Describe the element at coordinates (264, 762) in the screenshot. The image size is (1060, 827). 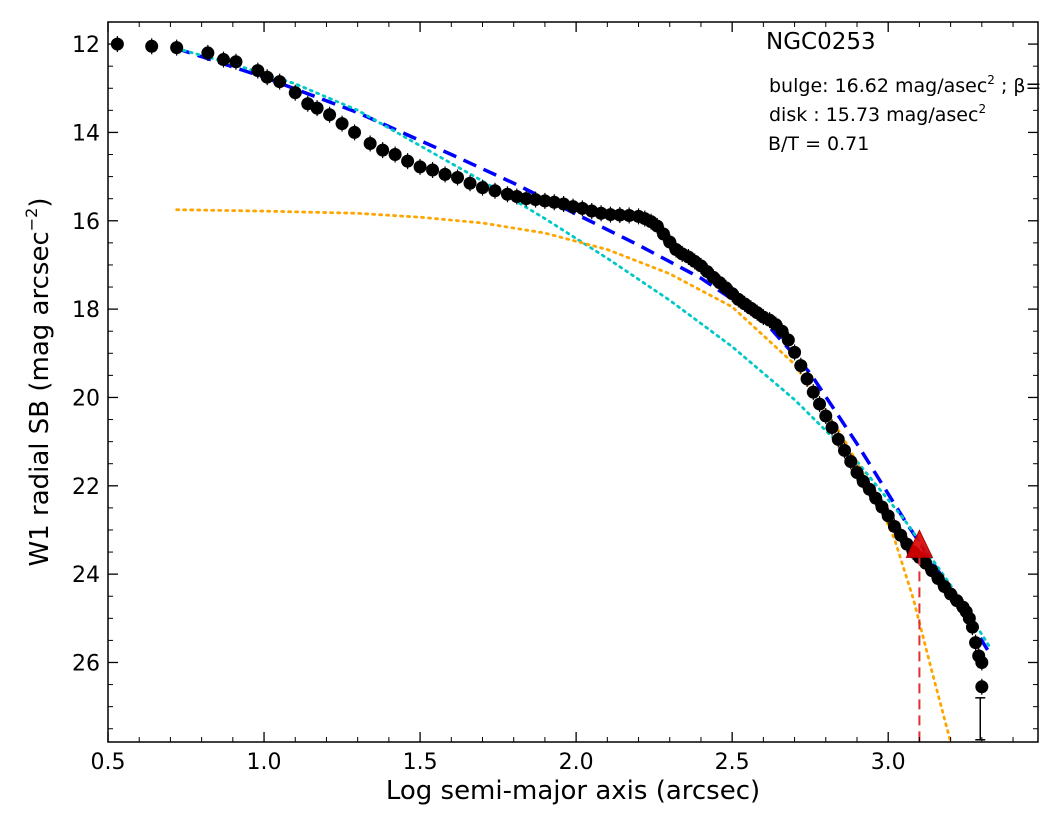
I see `x-tick-label: 1.0` at that location.